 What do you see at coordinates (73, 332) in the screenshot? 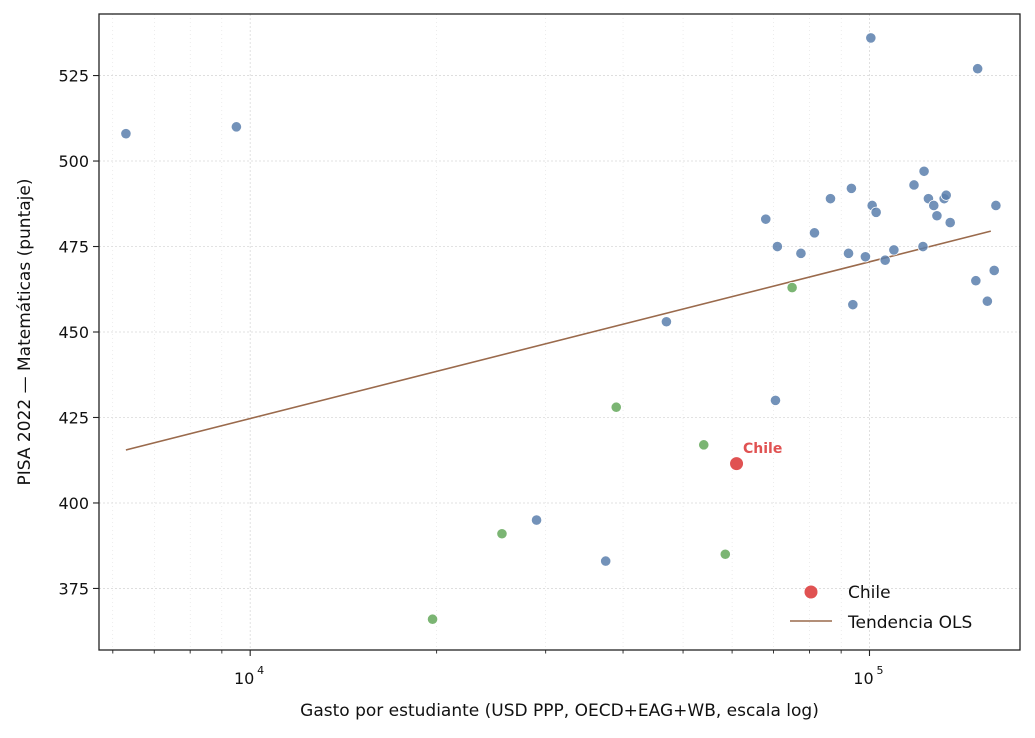
I see `y-tick-label: 450` at bounding box center [73, 332].